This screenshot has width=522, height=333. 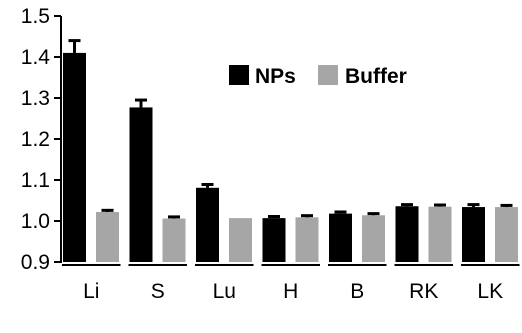 What do you see at coordinates (490, 291) in the screenshot?
I see `category-label-lk: LK` at bounding box center [490, 291].